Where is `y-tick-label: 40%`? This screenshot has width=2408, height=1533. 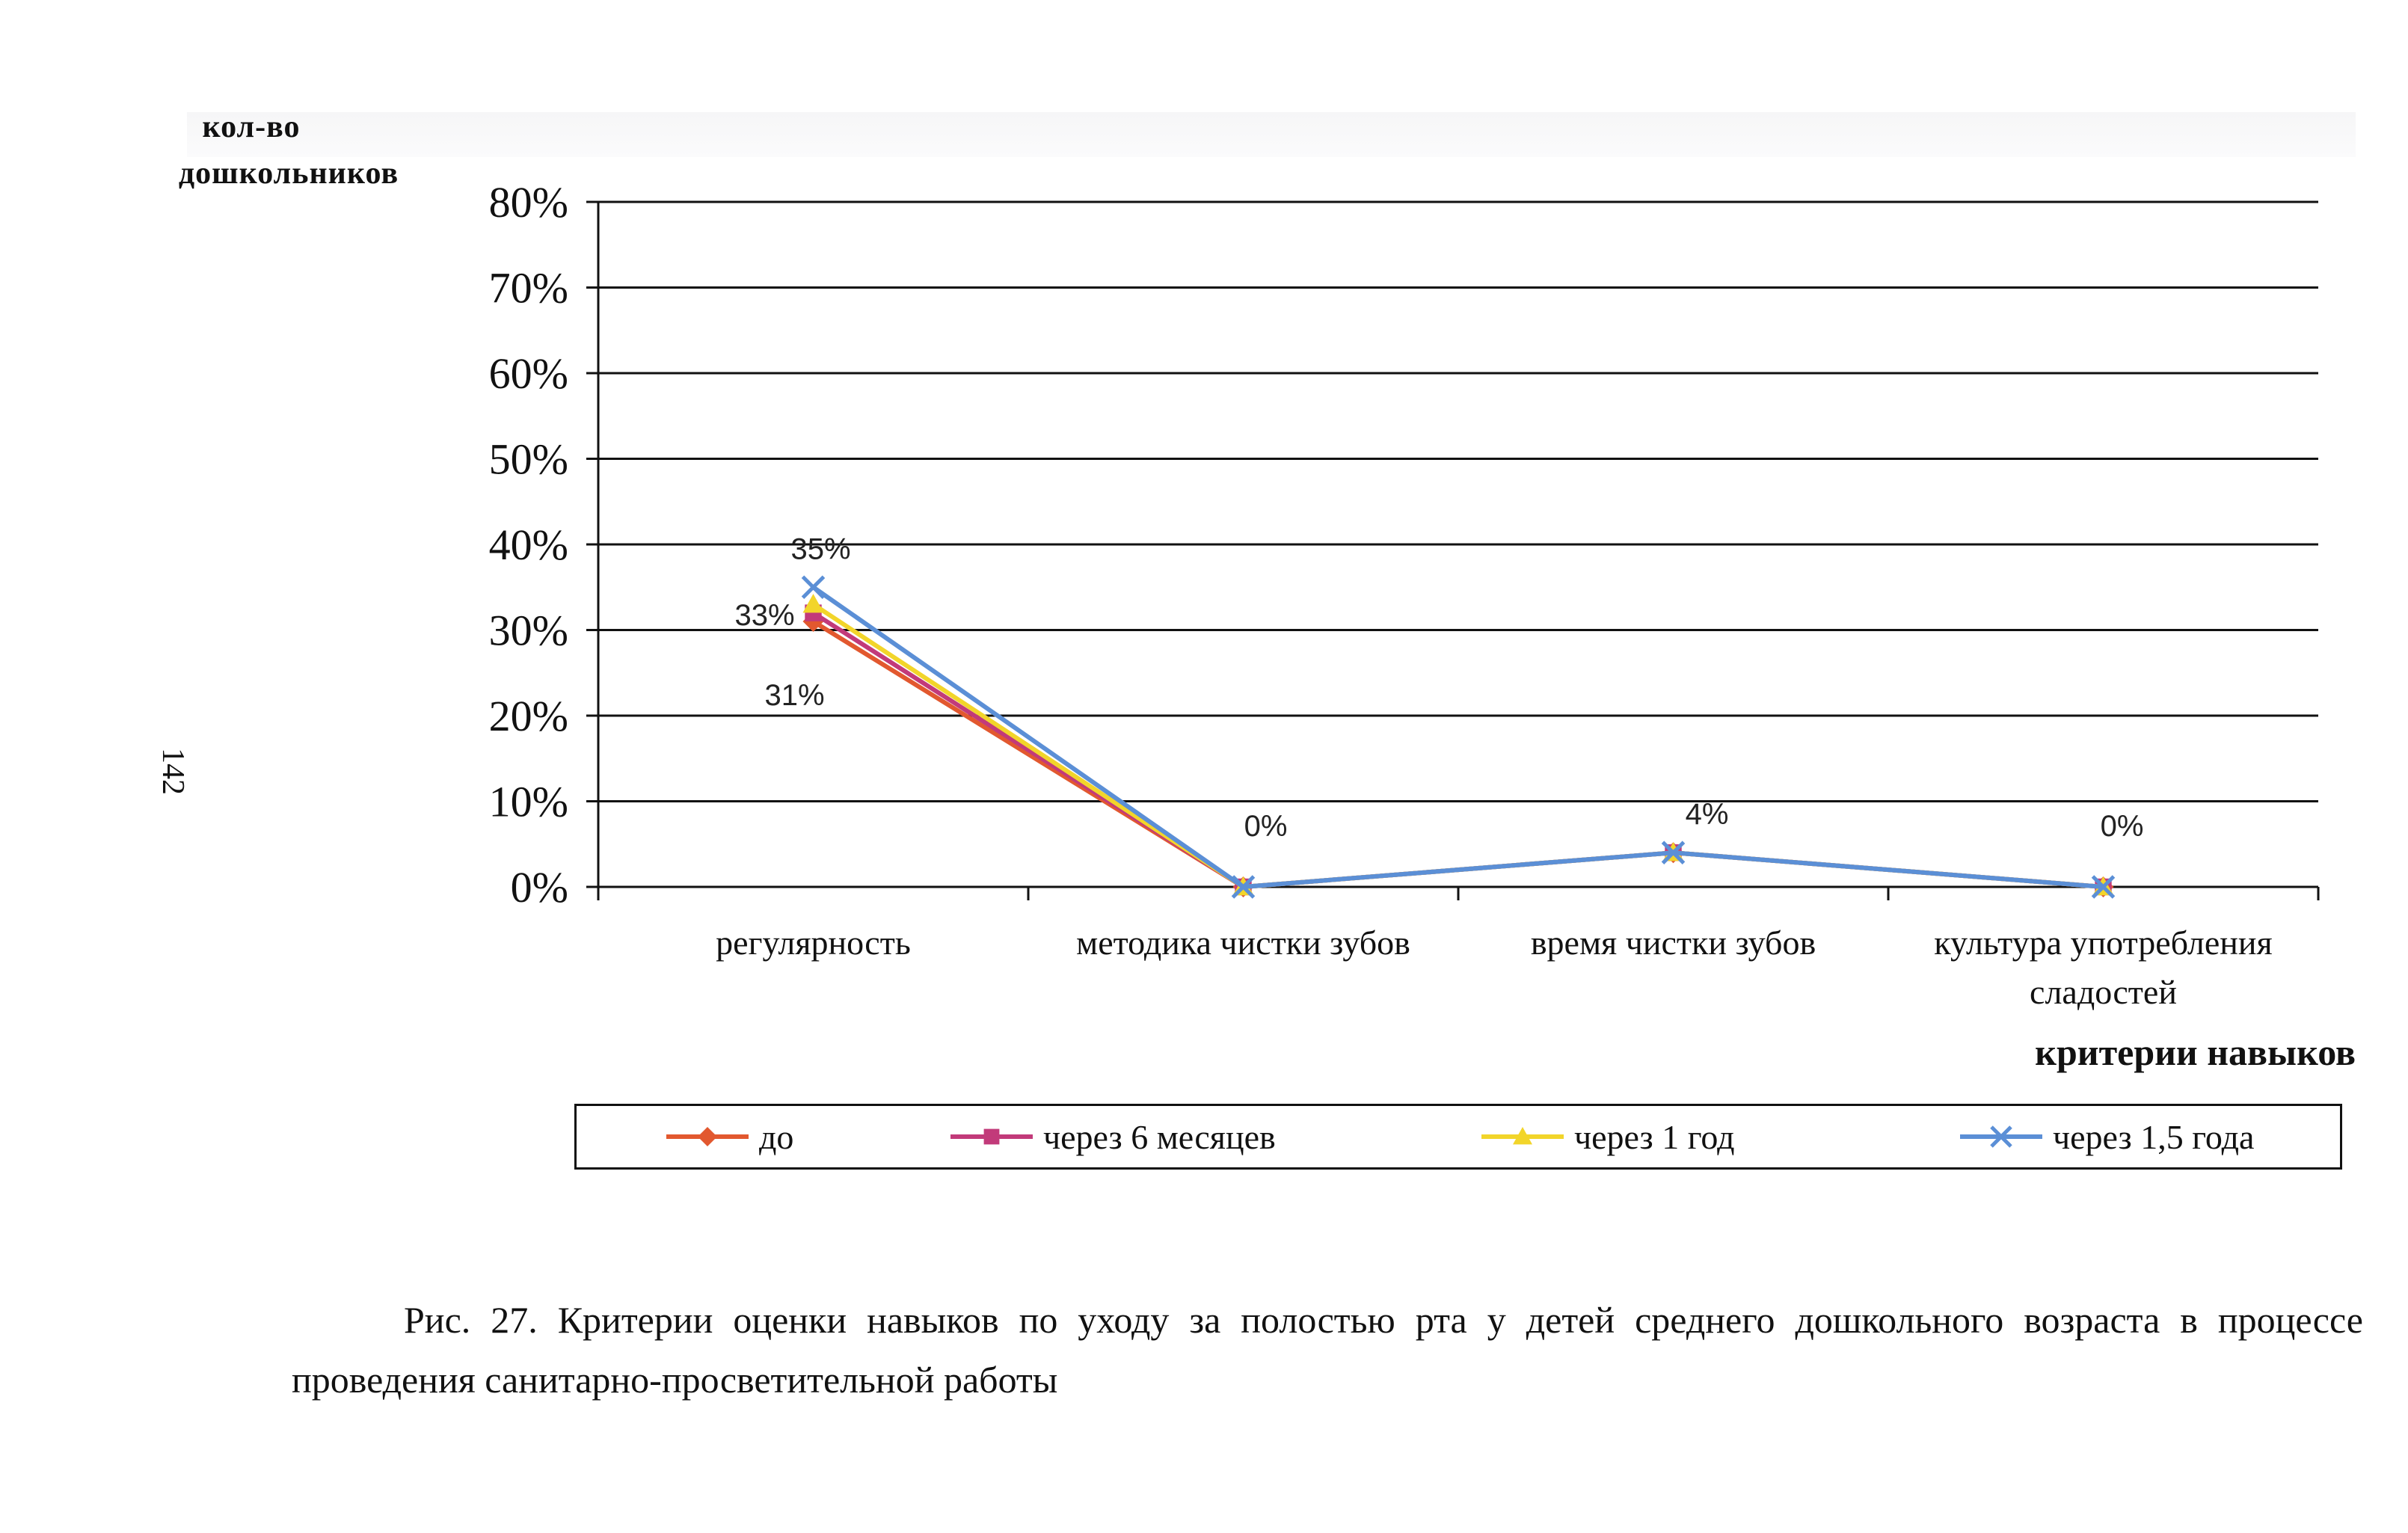
y-tick-label: 40% is located at coordinates (528, 544).